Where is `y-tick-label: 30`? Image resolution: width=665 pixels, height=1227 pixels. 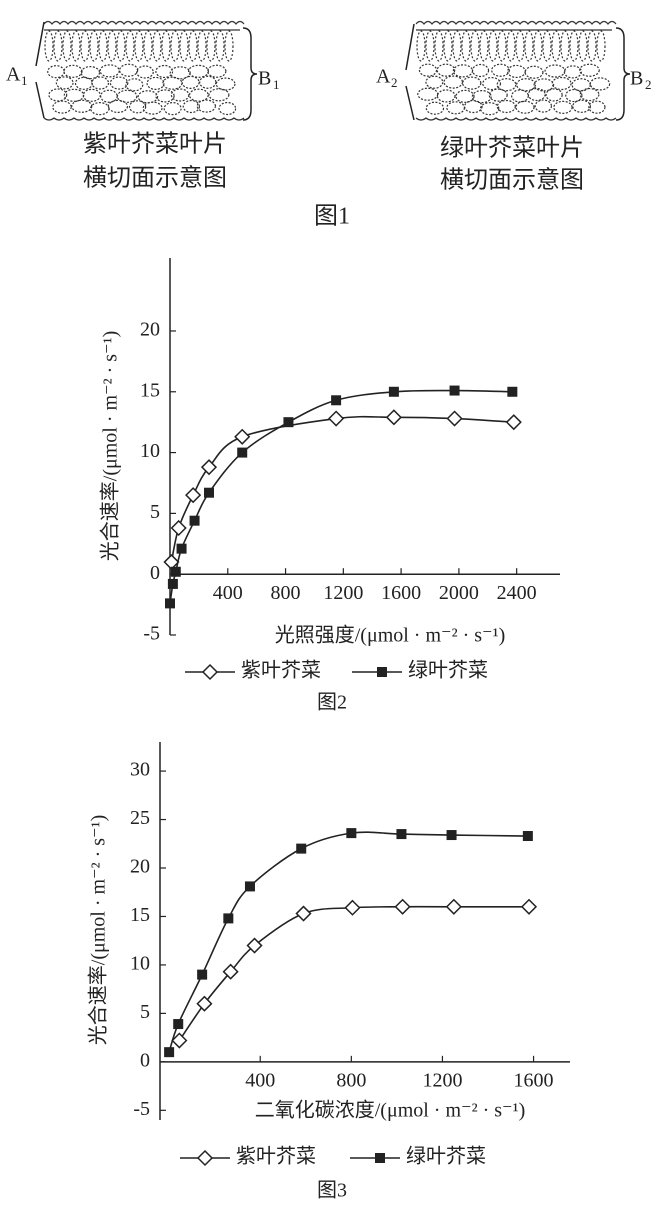
y-tick-label: 30 is located at coordinates (140, 770).